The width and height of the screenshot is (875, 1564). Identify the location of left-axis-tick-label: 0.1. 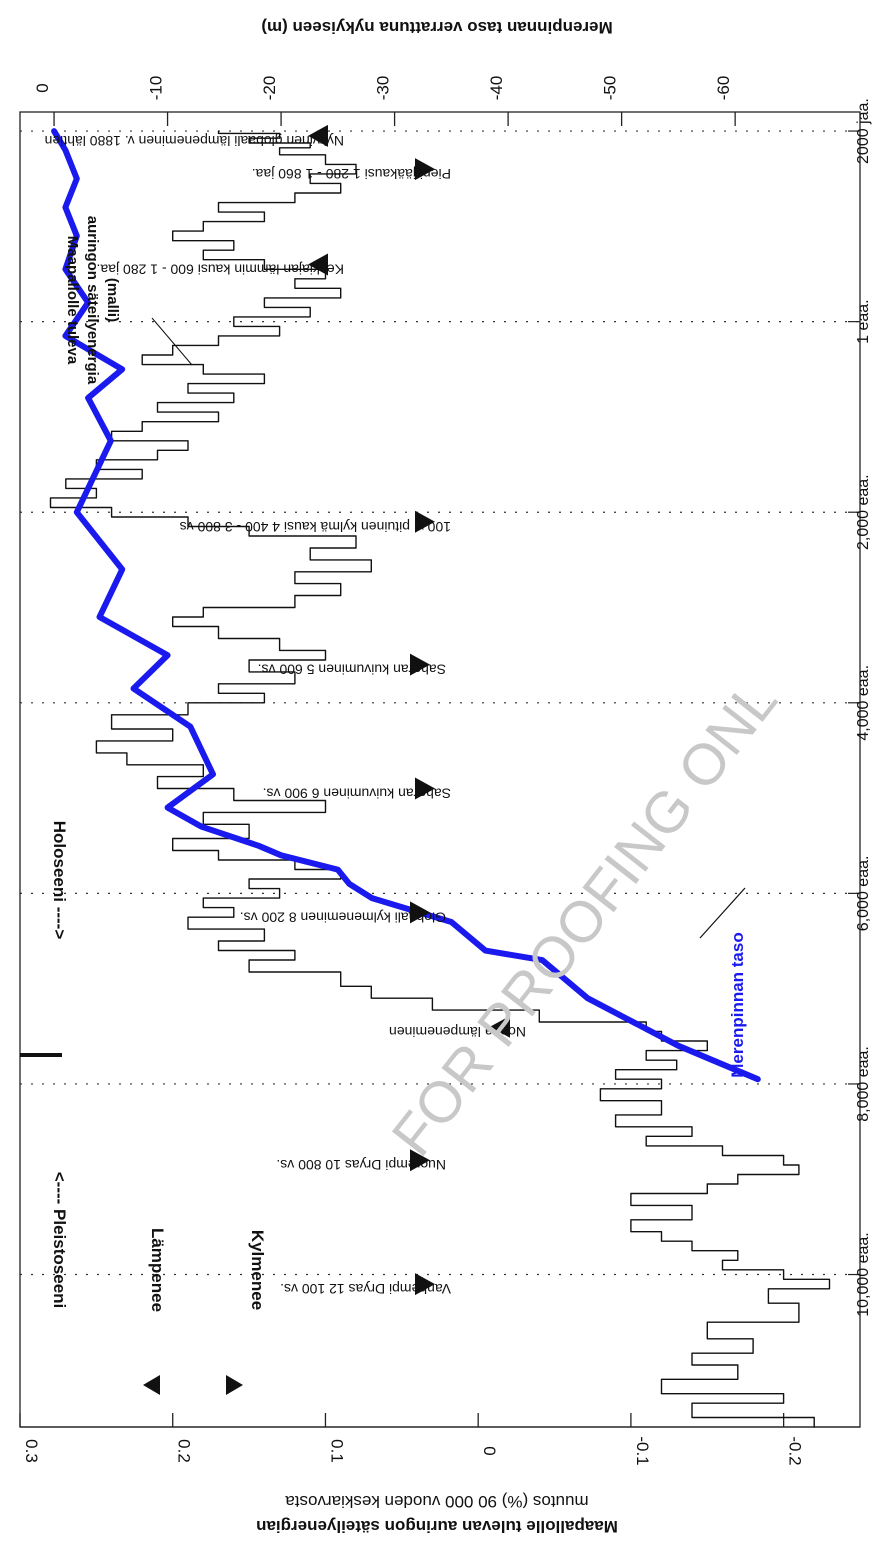
(336, 1451).